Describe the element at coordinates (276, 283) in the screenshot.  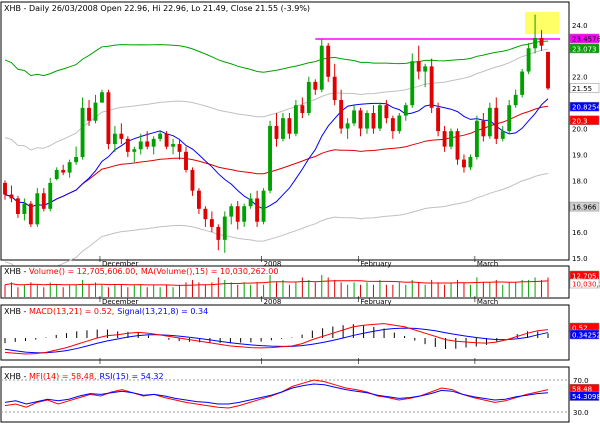
I see `volume-ma-line` at that location.